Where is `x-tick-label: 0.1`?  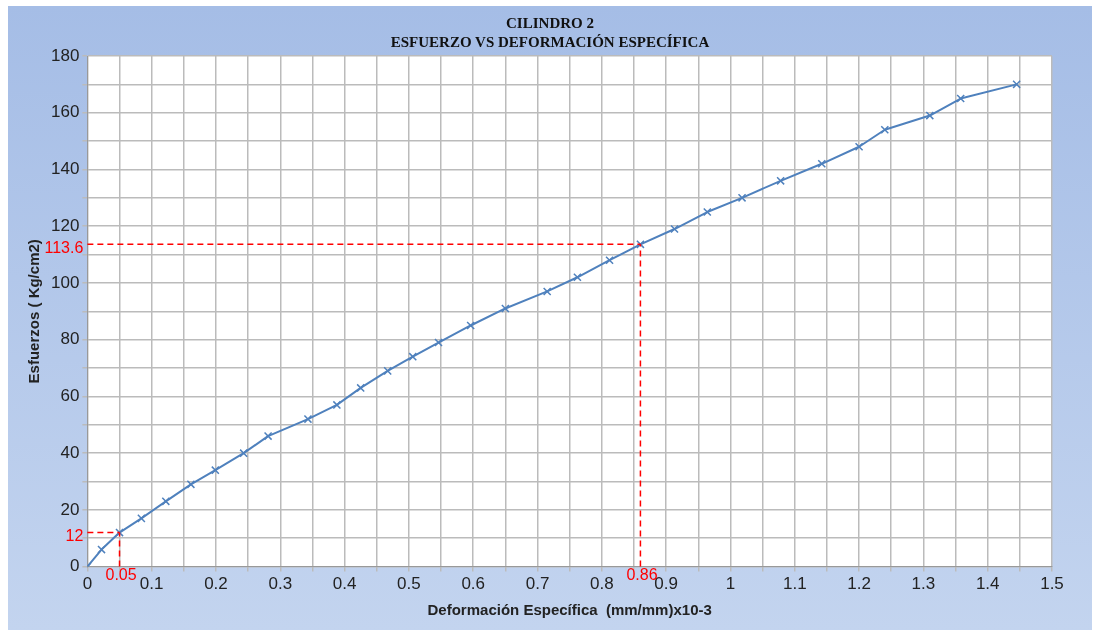 x-tick-label: 0.1 is located at coordinates (151, 584).